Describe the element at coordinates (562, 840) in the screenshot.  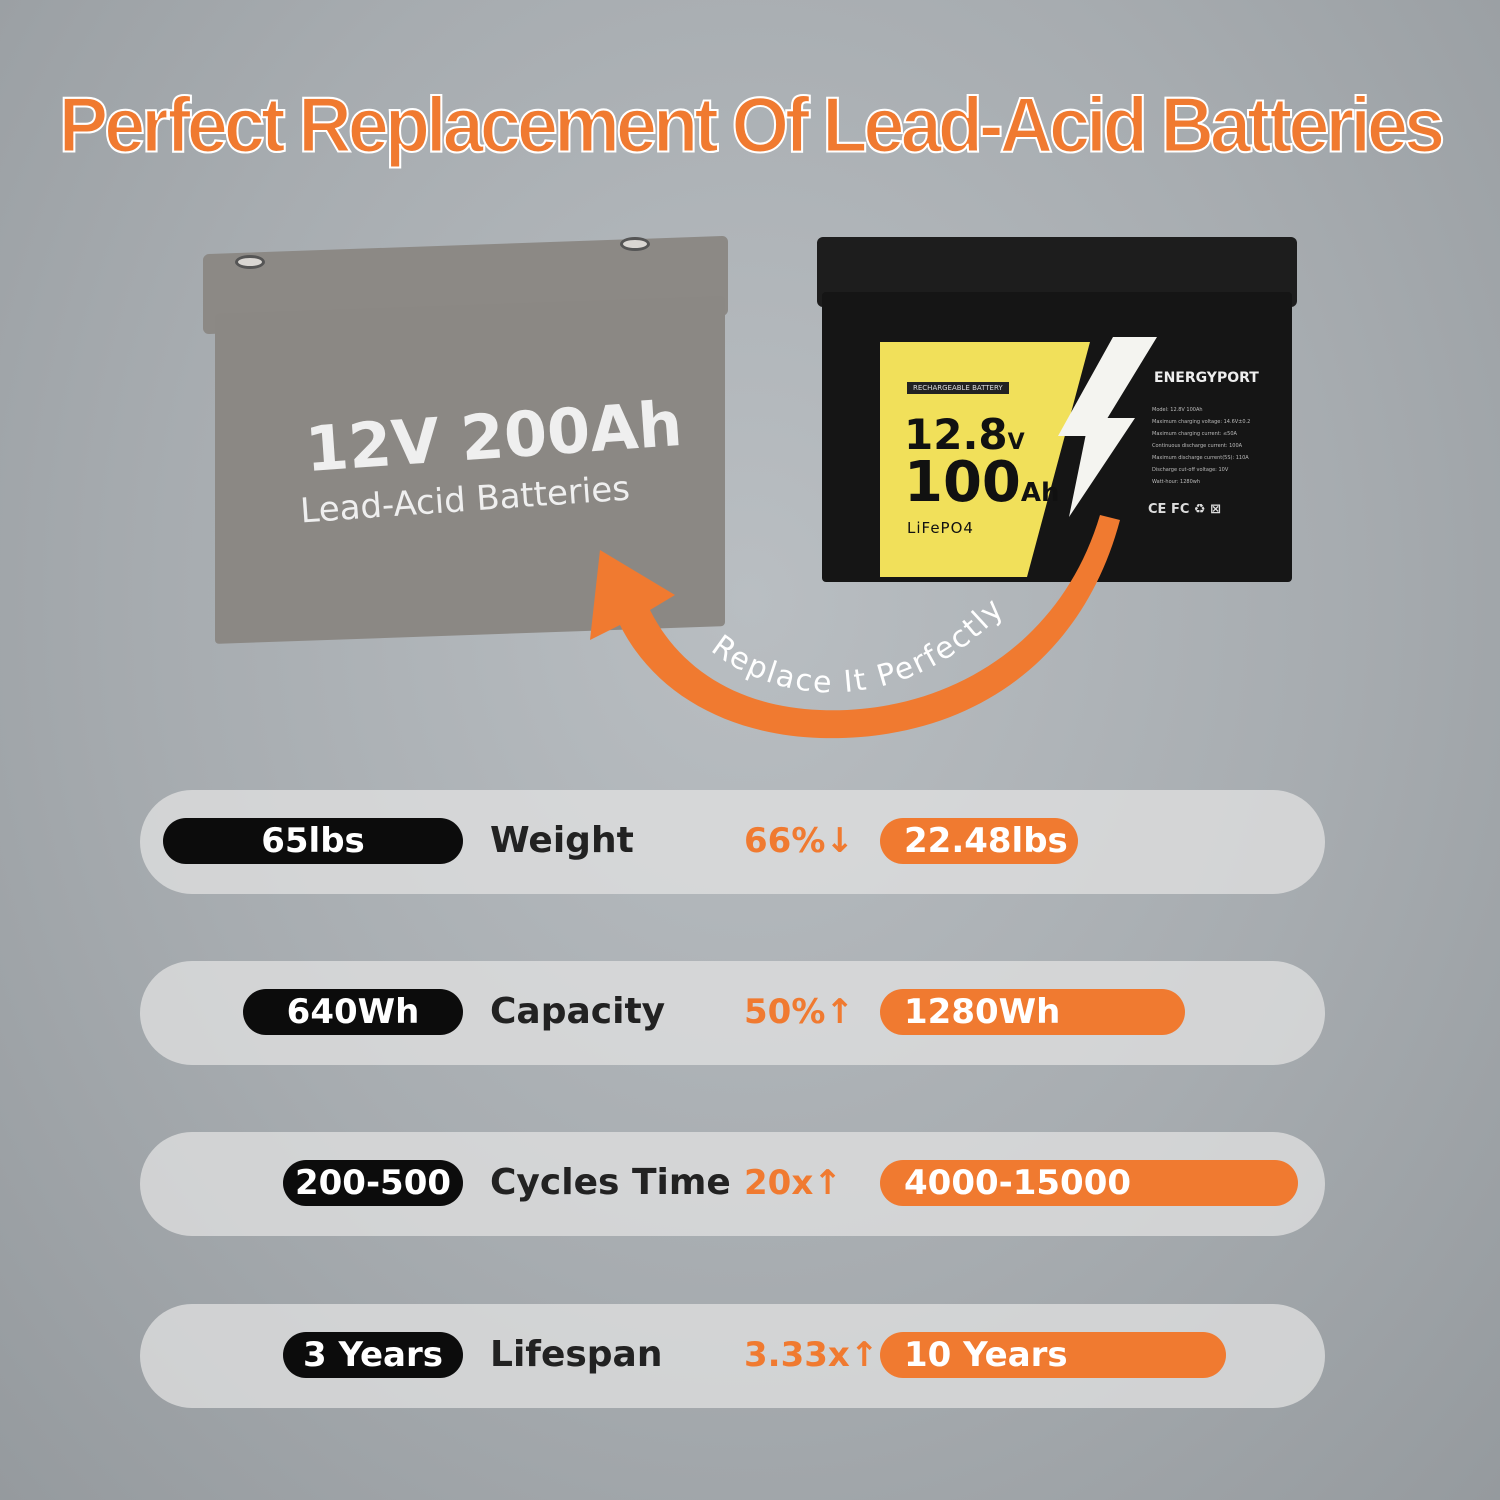
I see `metric-label: Weight` at that location.